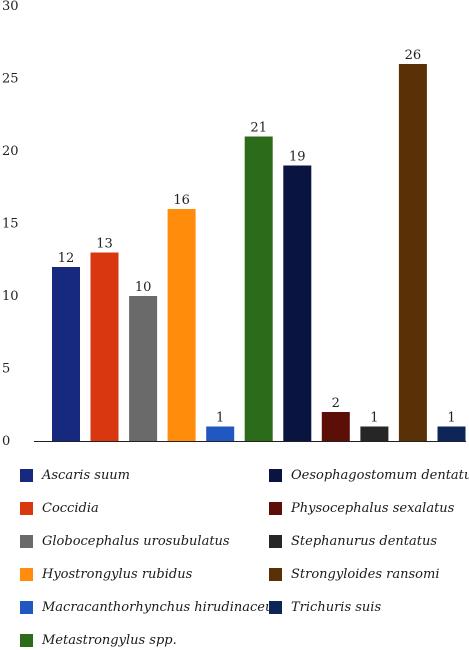 Image resolution: width=469 pixels, height=650 pixels. I want to click on bar-data-label: 21, so click(258, 128).